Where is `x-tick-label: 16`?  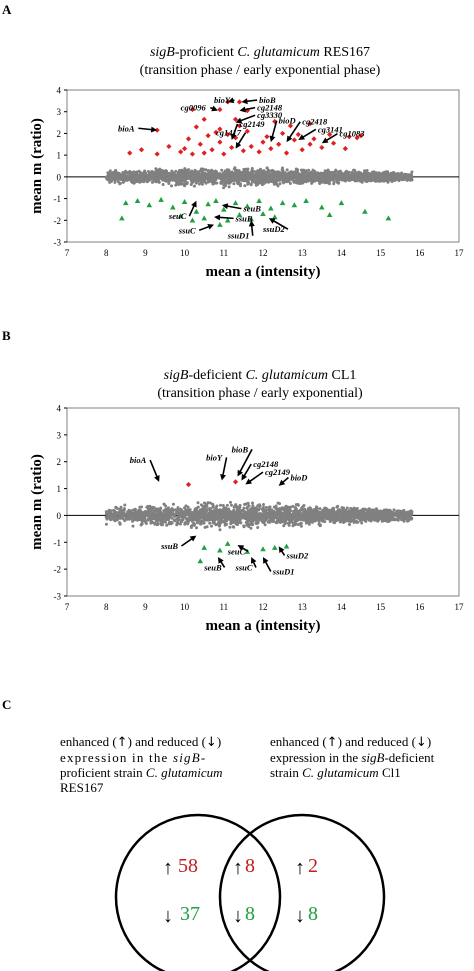 x-tick-label: 16 is located at coordinates (420, 253).